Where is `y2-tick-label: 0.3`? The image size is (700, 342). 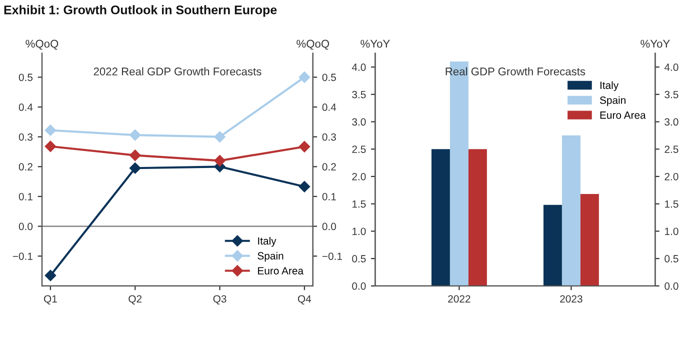
y2-tick-label: 0.3 is located at coordinates (329, 137).